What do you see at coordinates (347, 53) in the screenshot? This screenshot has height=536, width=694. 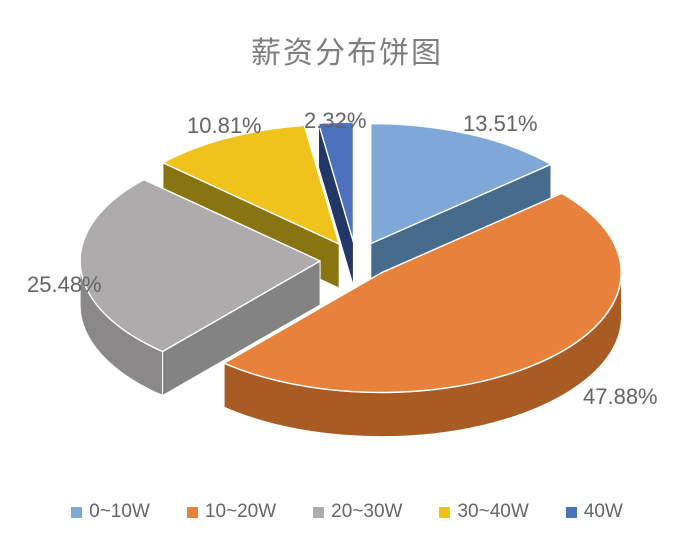 I see `chart-title: 薪资分布饼图` at bounding box center [347, 53].